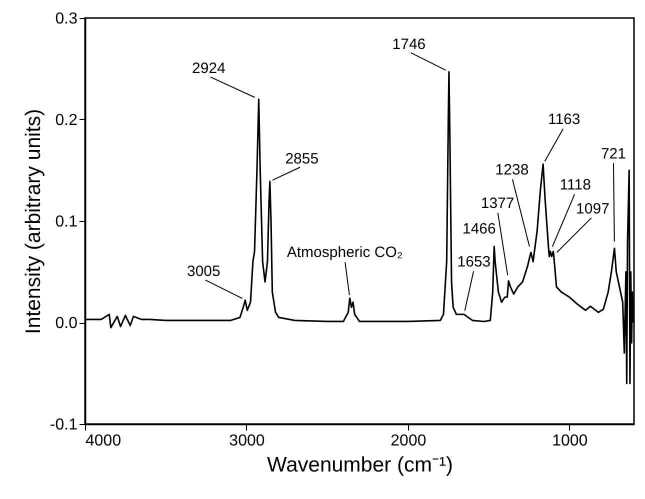 The height and width of the screenshot is (499, 645). What do you see at coordinates (570, 441) in the screenshot?
I see `x-tick-label: 1000` at bounding box center [570, 441].